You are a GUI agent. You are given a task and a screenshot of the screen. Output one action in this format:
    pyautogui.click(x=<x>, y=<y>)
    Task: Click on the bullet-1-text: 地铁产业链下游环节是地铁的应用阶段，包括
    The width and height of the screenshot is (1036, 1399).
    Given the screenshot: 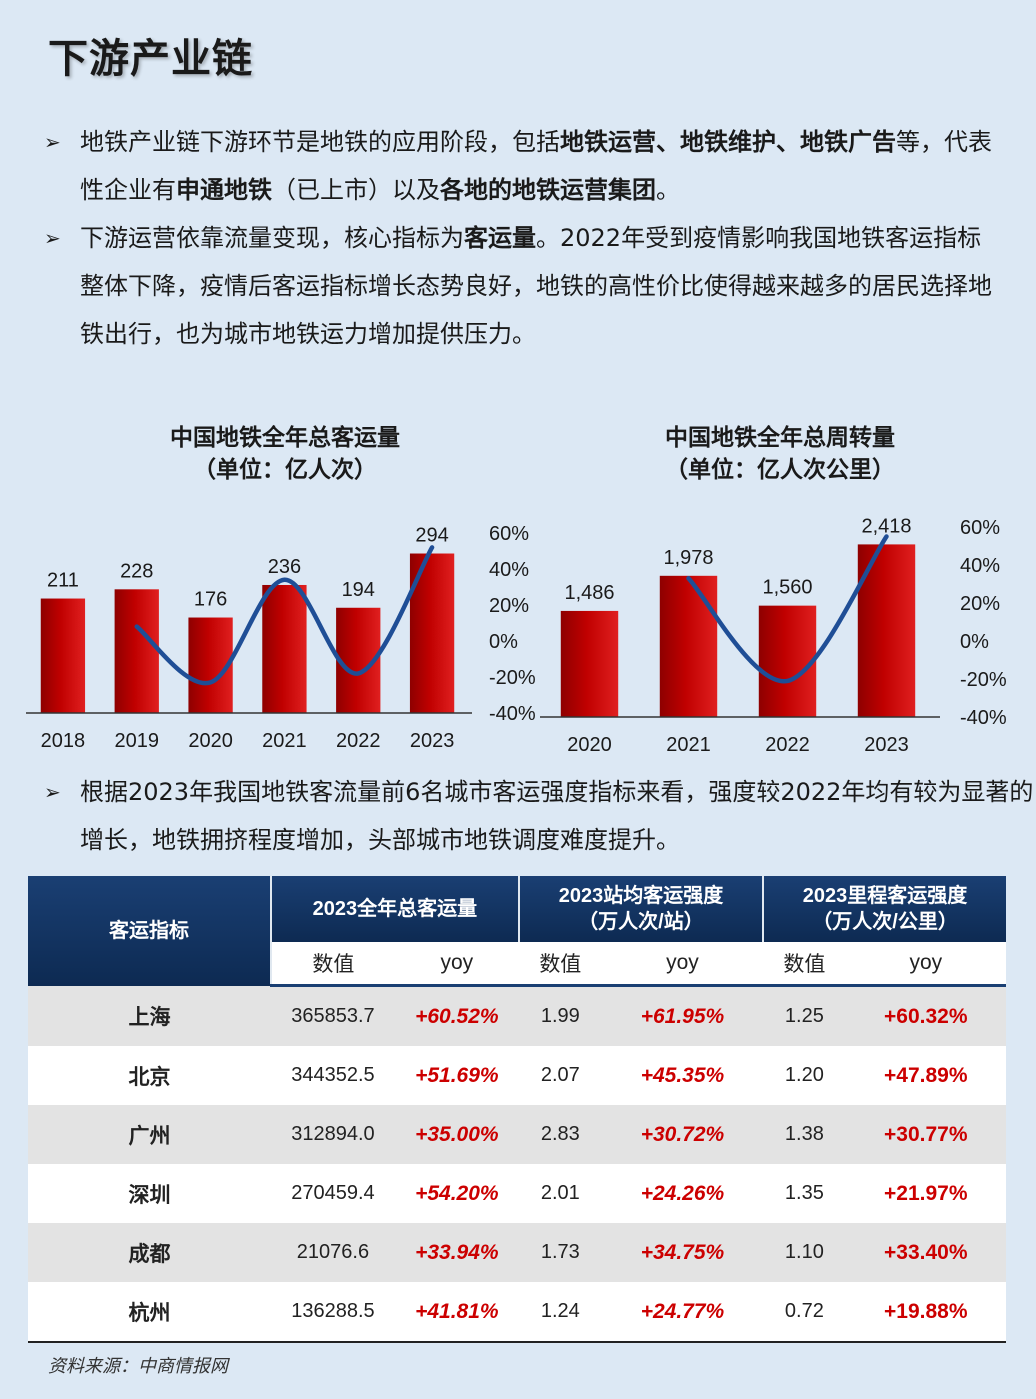 What is the action you would take?
    pyautogui.click(x=320, y=142)
    